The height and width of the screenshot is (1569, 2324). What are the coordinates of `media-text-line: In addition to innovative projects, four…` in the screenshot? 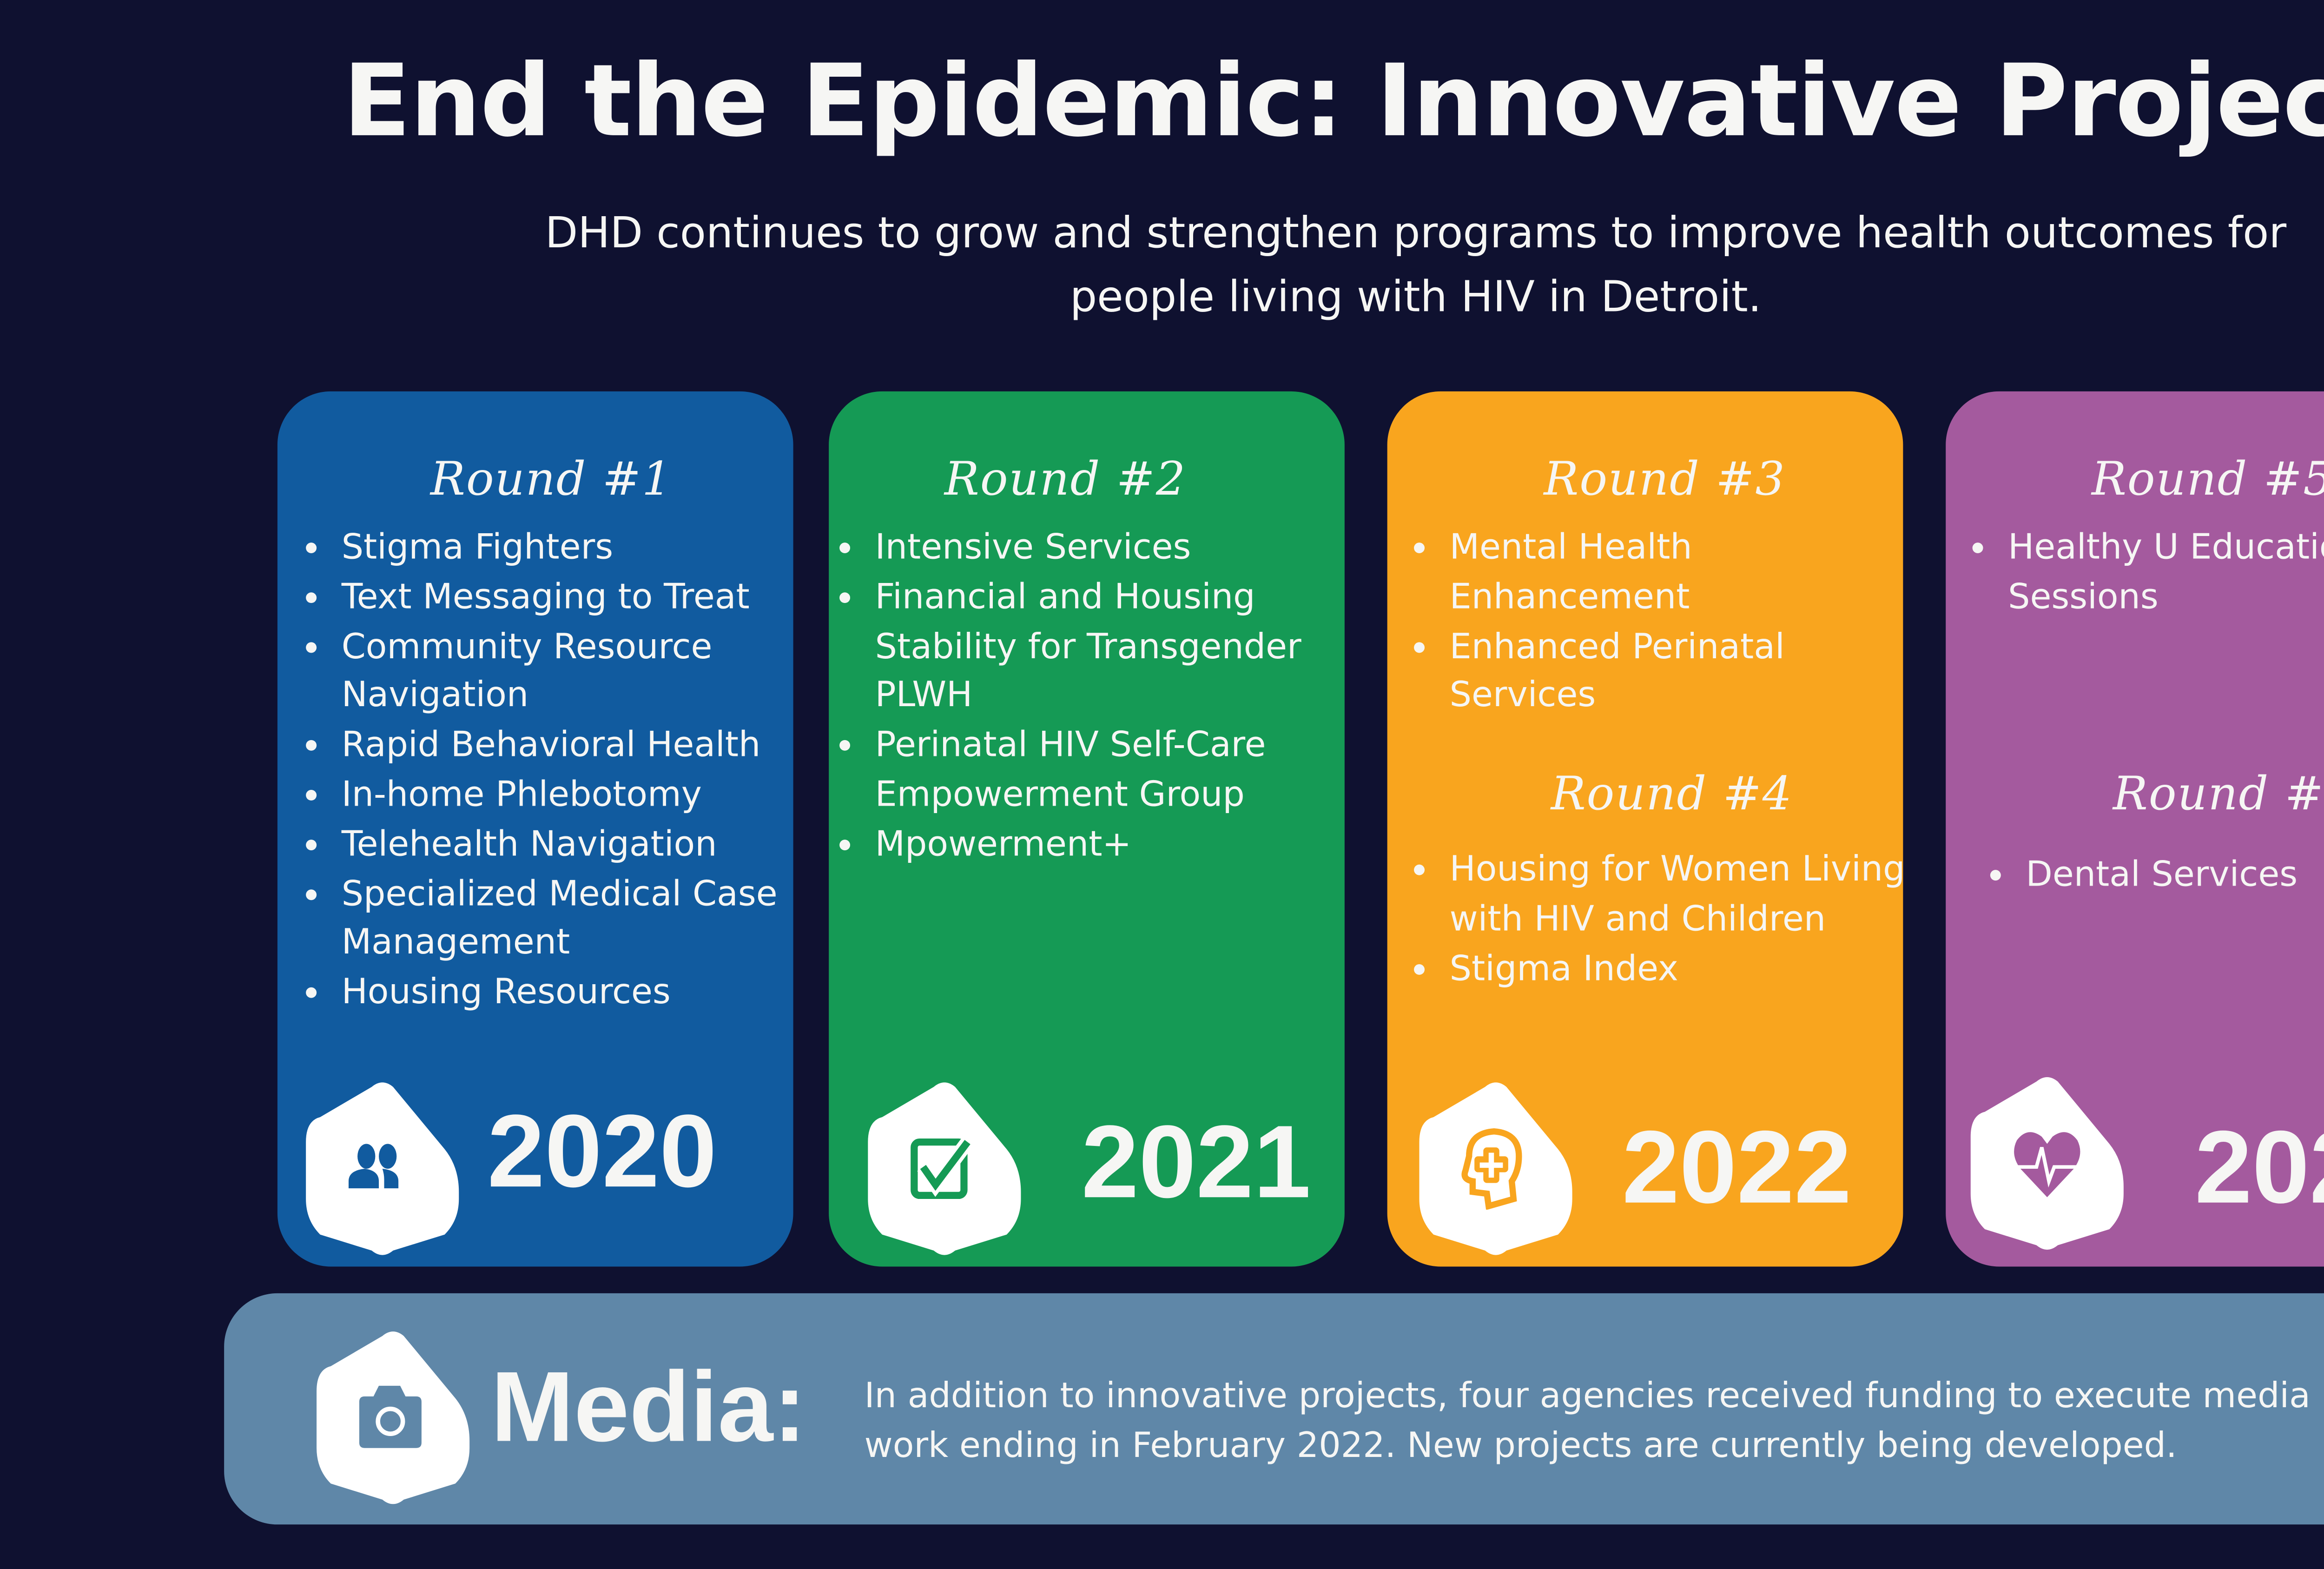 It's located at (1587, 1395).